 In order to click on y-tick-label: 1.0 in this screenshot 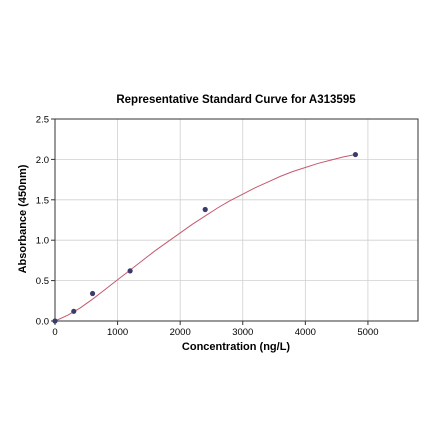, I will do `click(42, 241)`.